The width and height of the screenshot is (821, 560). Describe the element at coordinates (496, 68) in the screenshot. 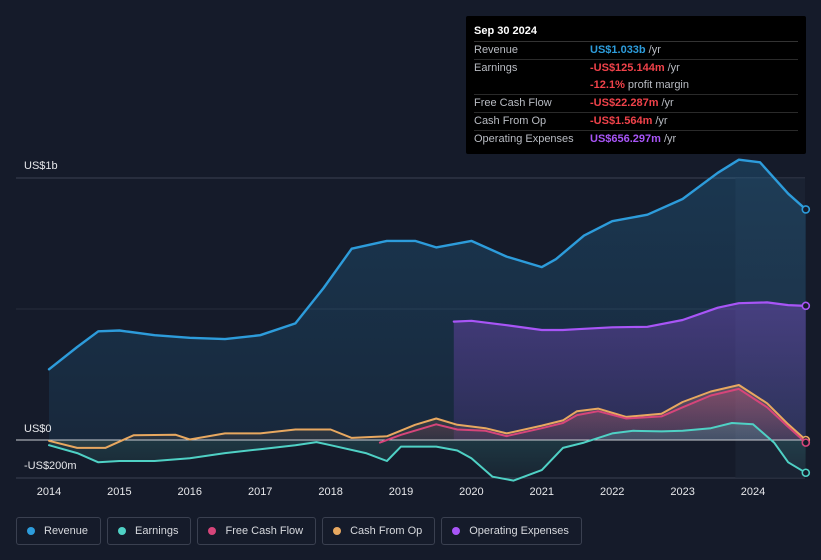

I see `tooltip-label: Earnings` at that location.